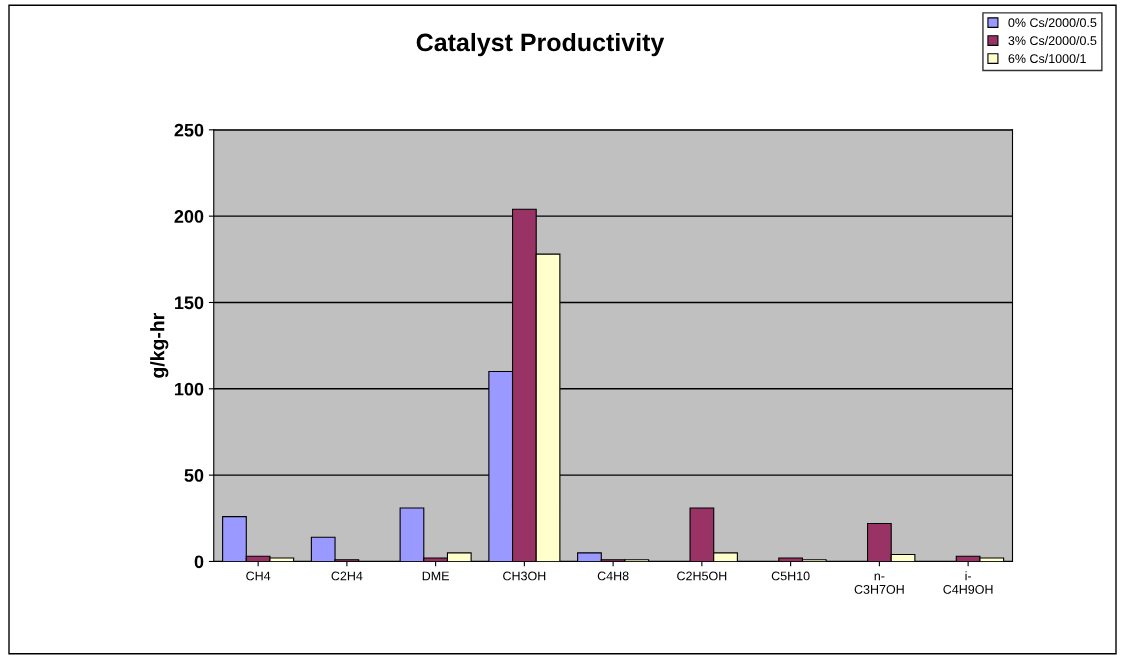  Describe the element at coordinates (1052, 22) in the screenshot. I see `legend-label: 0% Cs/2000/0.5` at that location.